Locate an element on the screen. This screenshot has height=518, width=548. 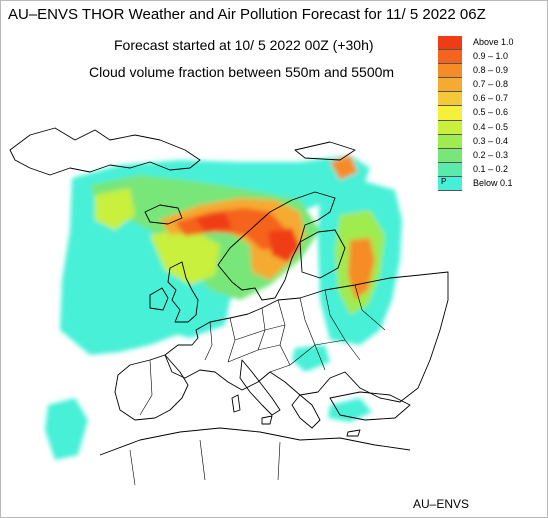
legend-swatch: P is located at coordinates (450, 184).